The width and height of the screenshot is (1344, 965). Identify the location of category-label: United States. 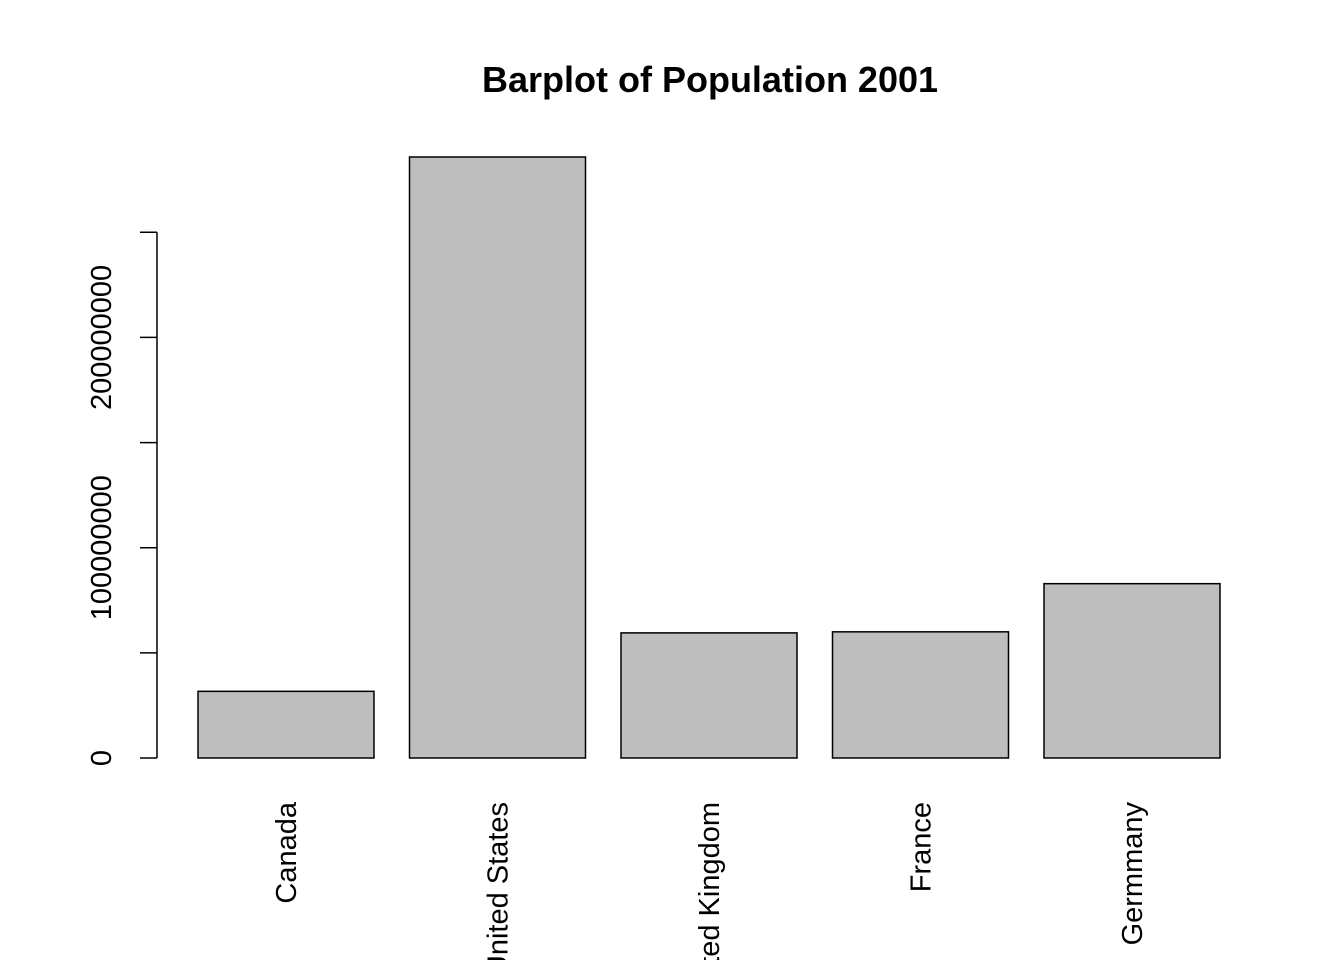
(499, 881).